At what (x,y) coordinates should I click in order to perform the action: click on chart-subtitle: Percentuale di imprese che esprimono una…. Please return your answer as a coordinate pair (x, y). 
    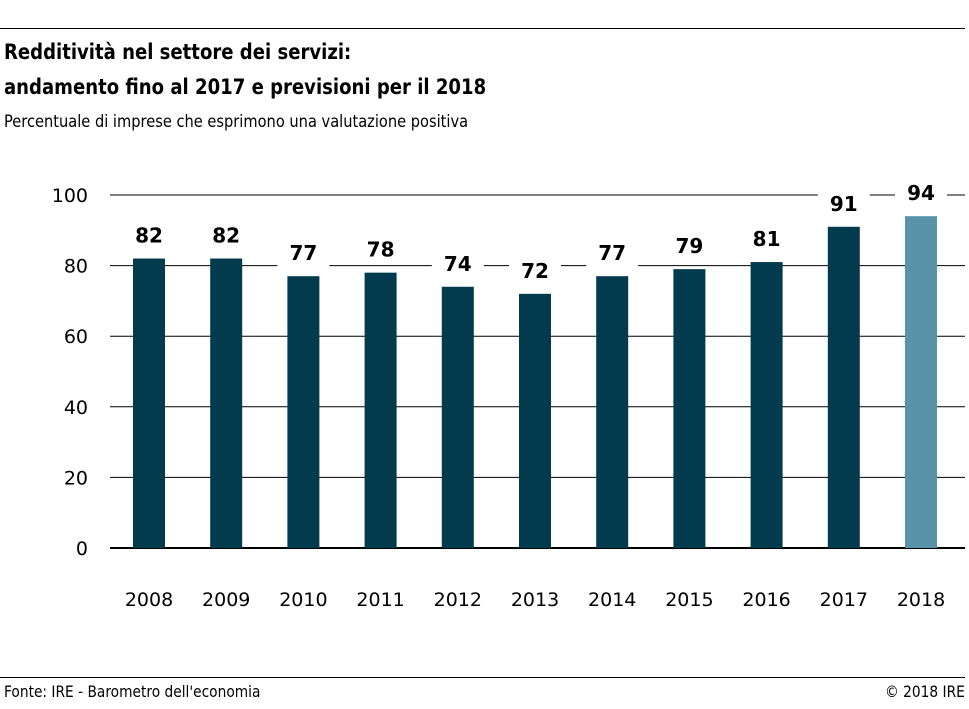
    Looking at the image, I should click on (236, 122).